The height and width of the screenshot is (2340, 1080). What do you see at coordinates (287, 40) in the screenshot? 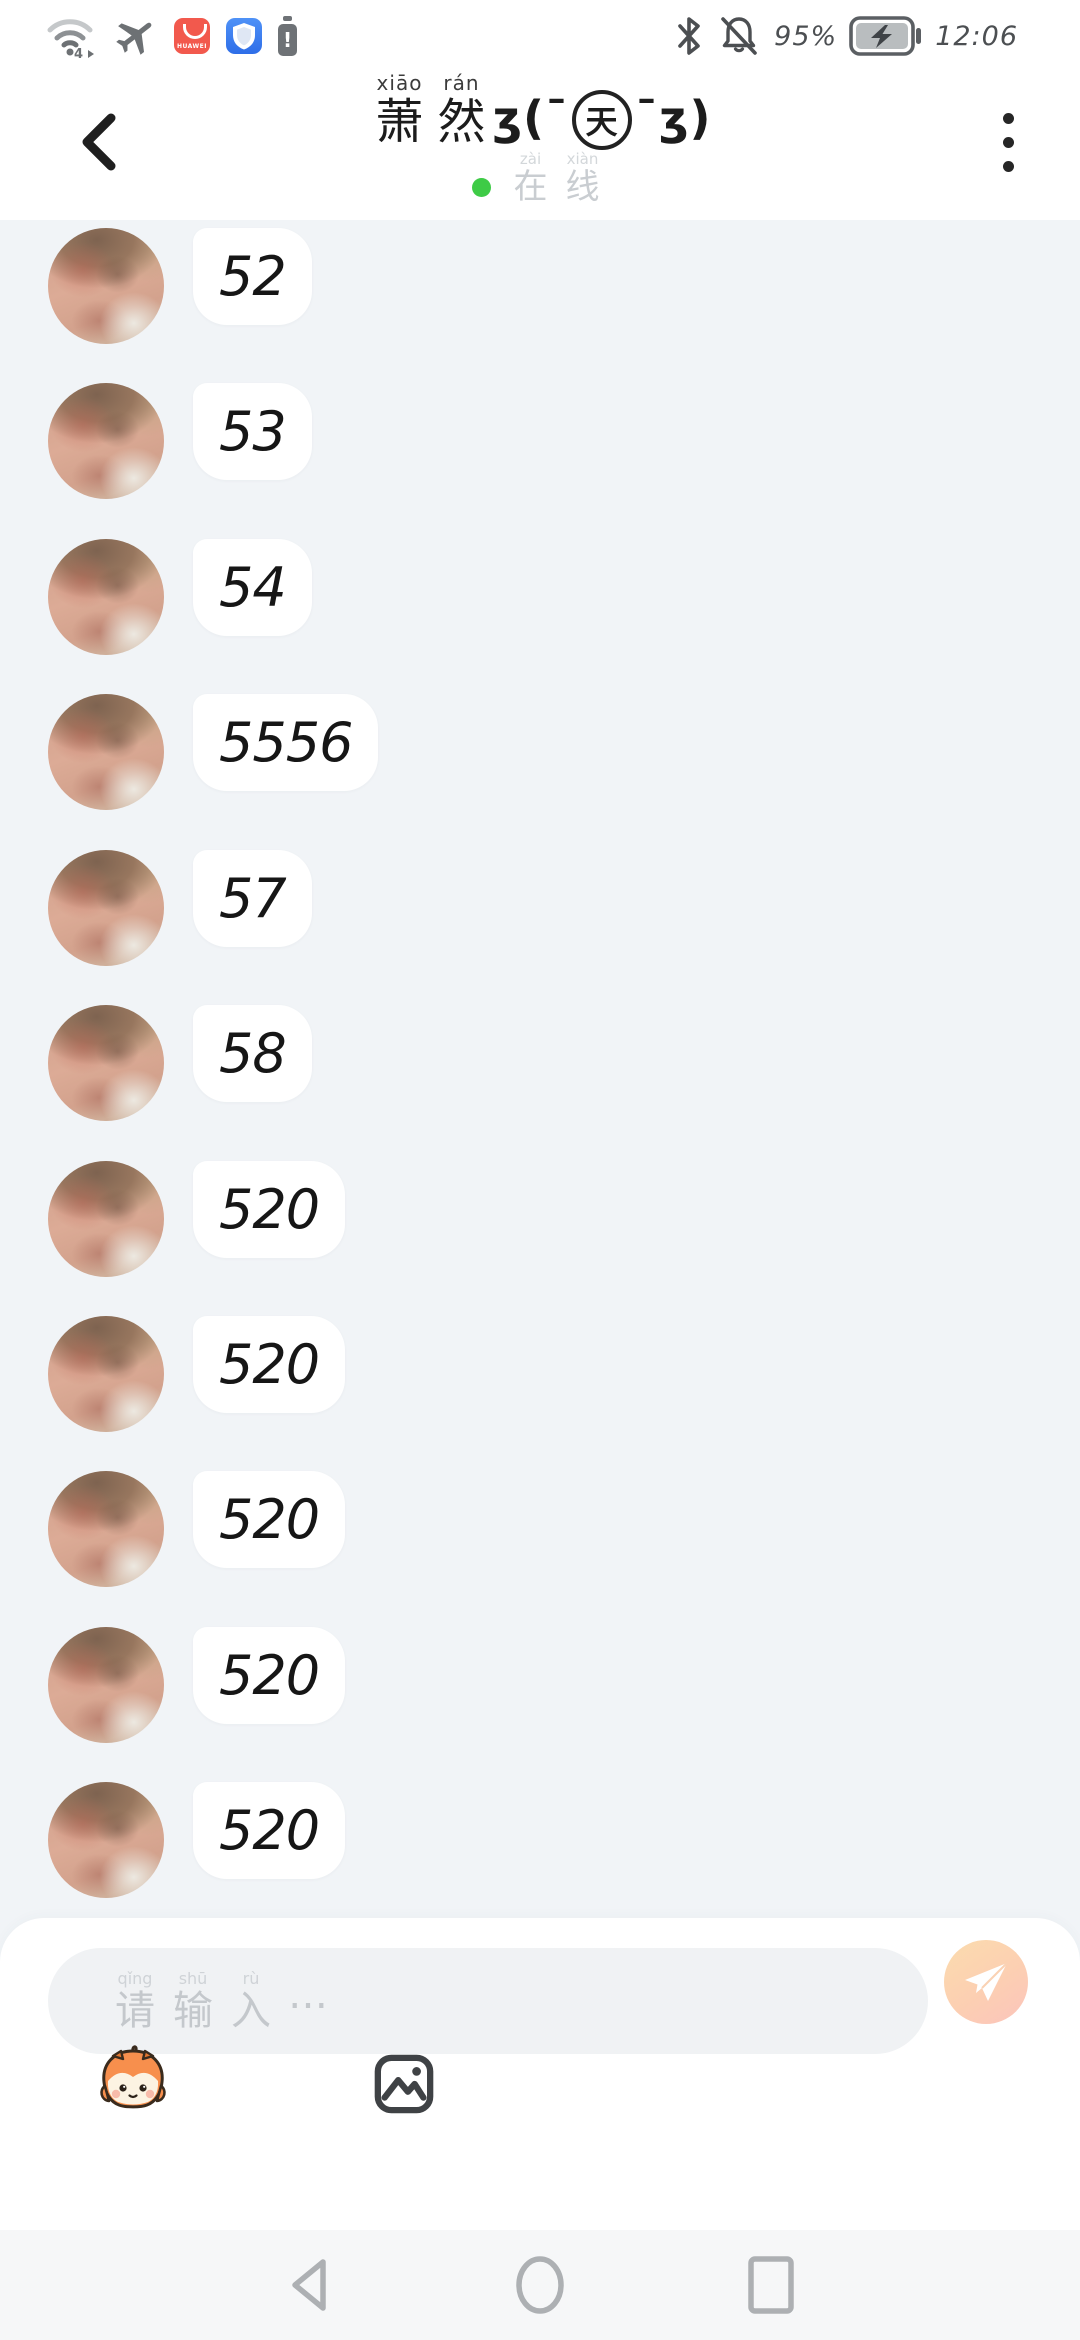
I see `battery-alert-body: !` at bounding box center [287, 40].